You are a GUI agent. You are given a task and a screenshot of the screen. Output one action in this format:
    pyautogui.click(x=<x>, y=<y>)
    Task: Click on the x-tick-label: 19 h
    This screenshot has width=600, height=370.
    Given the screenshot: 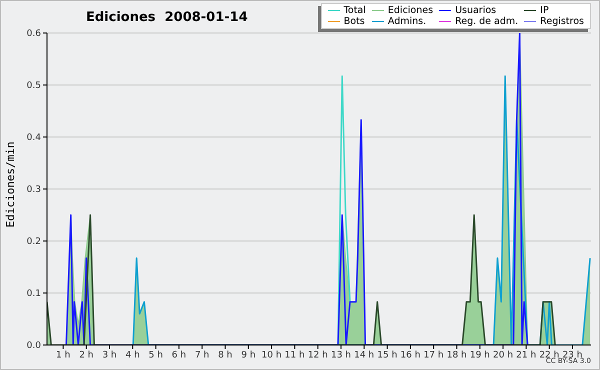 What is the action you would take?
    pyautogui.click(x=480, y=355)
    